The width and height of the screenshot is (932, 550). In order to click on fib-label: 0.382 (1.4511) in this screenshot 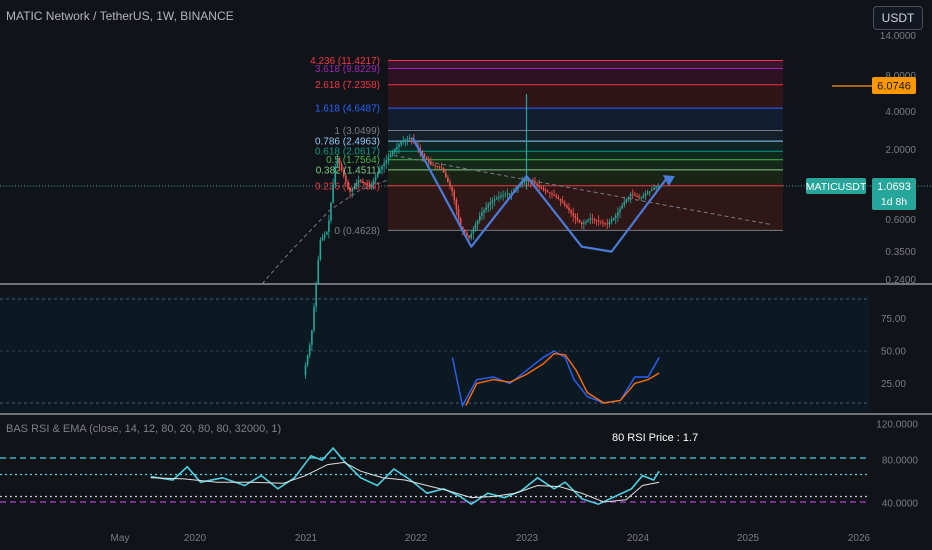, I will do `click(348, 170)`.